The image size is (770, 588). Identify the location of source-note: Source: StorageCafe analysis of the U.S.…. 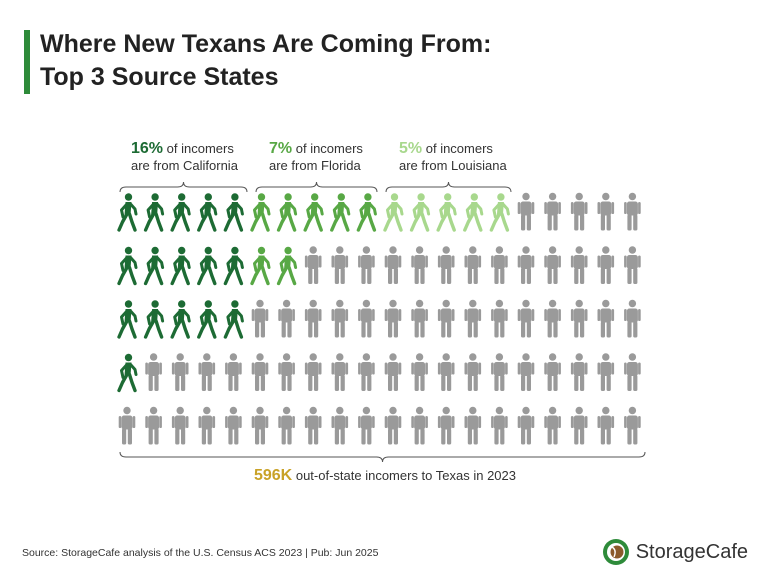
(200, 553).